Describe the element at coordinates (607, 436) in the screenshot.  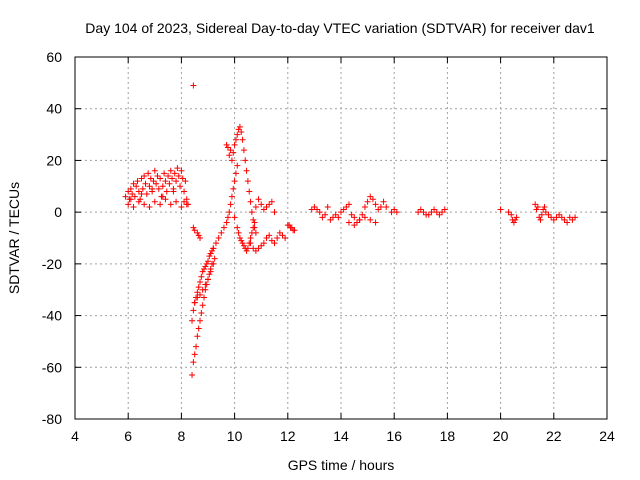
I see `x-tick-label: 24` at that location.